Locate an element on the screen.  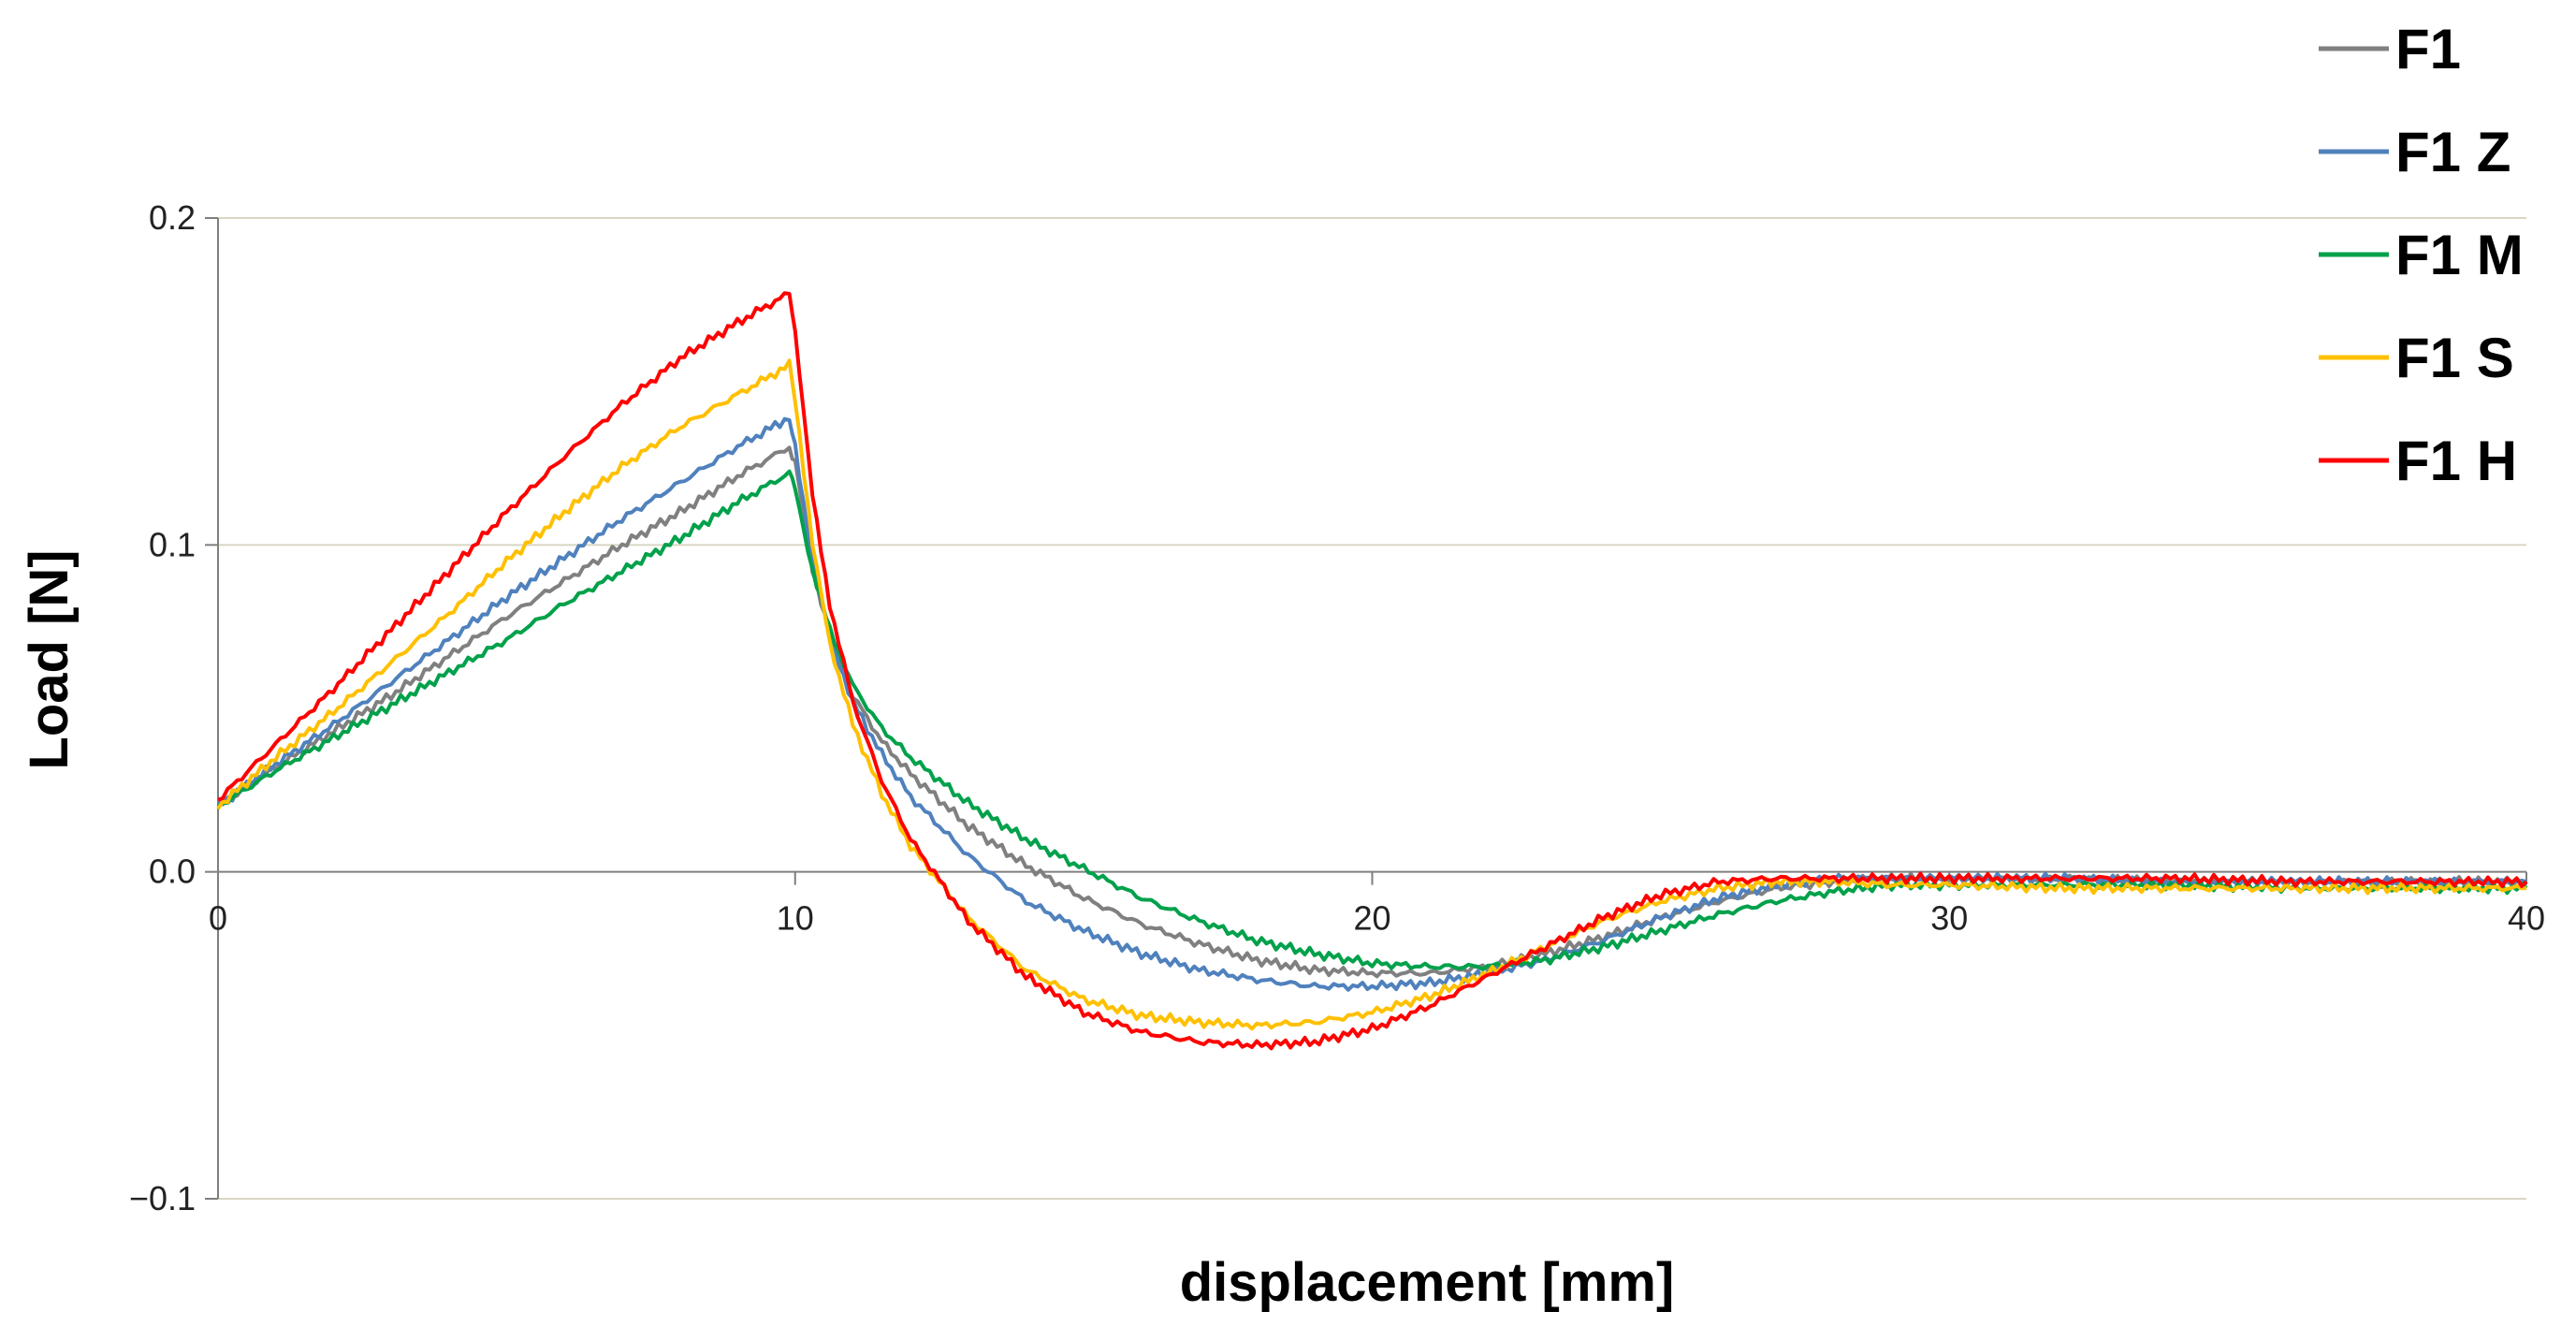
legend-label: F1 Z is located at coordinates (2453, 152).